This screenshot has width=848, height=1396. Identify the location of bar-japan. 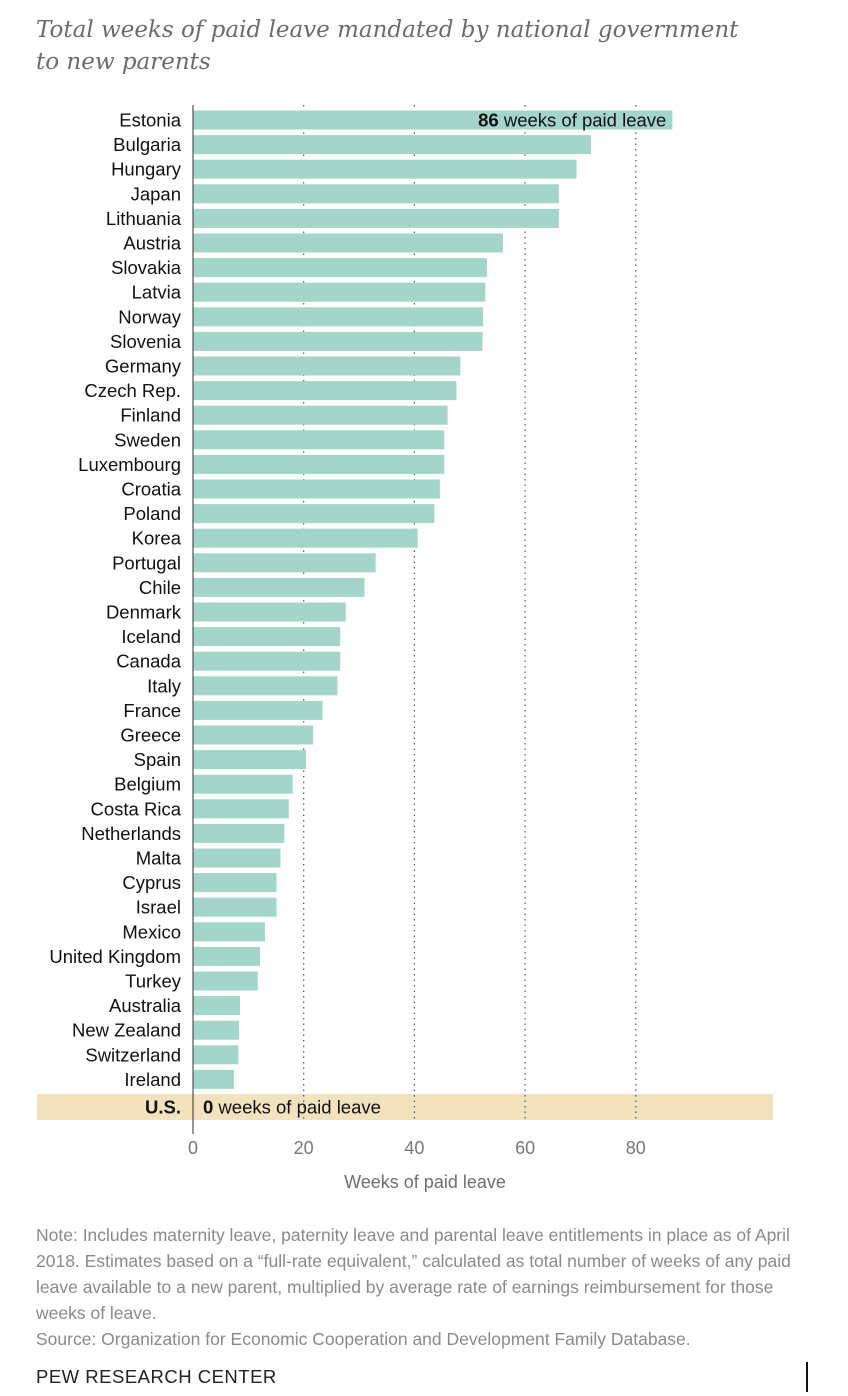
(376, 194).